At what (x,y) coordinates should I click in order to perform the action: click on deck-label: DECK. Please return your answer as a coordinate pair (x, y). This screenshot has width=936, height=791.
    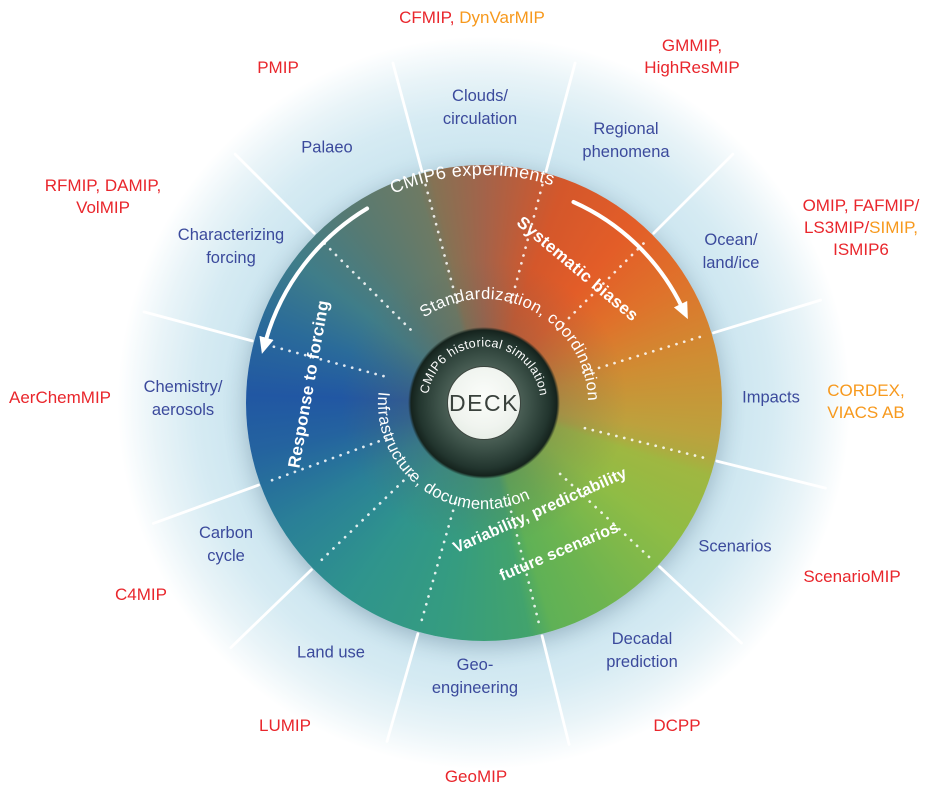
    Looking at the image, I should click on (484, 402).